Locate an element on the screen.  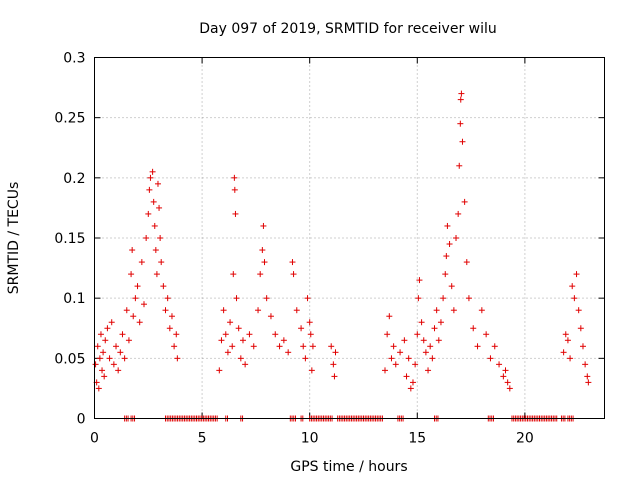
y-tick-label: 0.3 is located at coordinates (74, 59).